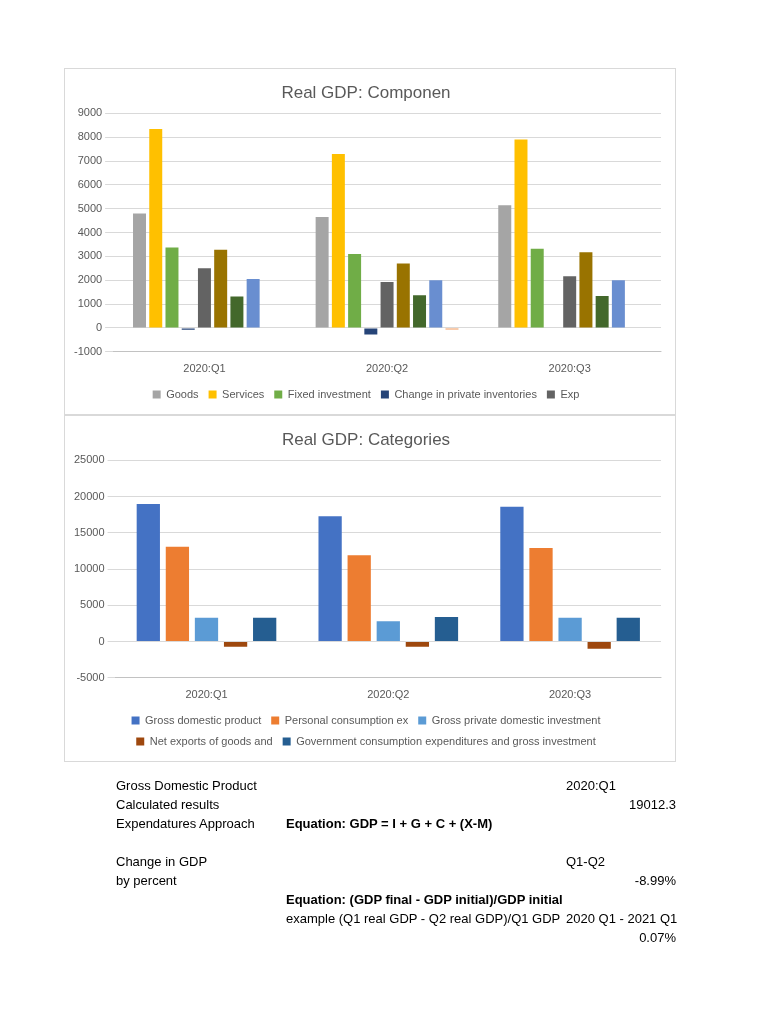  Describe the element at coordinates (90, 231) in the screenshot. I see `y-tick-label: 4000` at that location.